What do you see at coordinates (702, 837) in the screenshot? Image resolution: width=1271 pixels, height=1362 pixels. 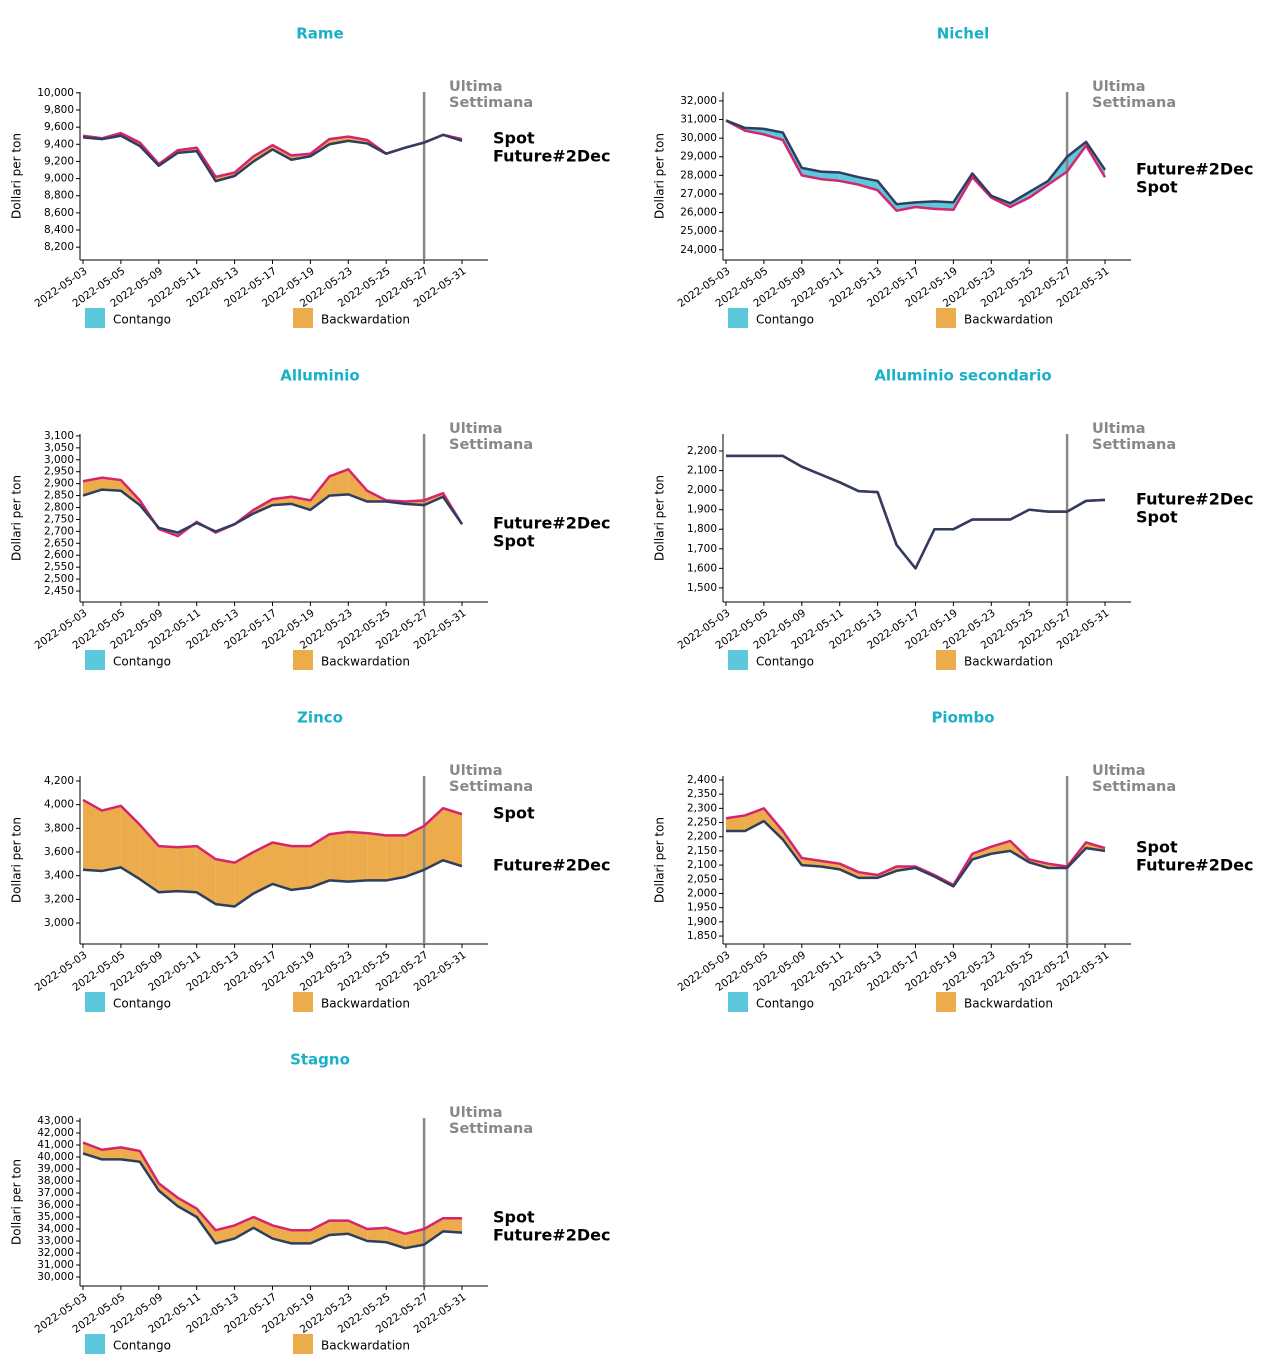 I see `y-tick-label: 2,200` at bounding box center [702, 837].